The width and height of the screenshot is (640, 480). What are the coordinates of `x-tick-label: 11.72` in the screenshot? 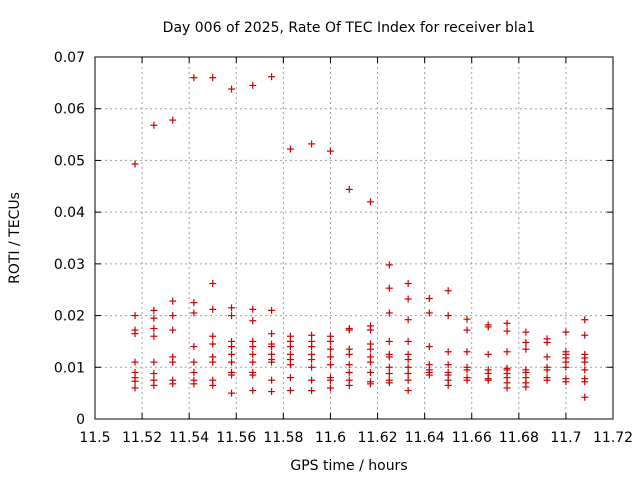 It's located at (613, 438).